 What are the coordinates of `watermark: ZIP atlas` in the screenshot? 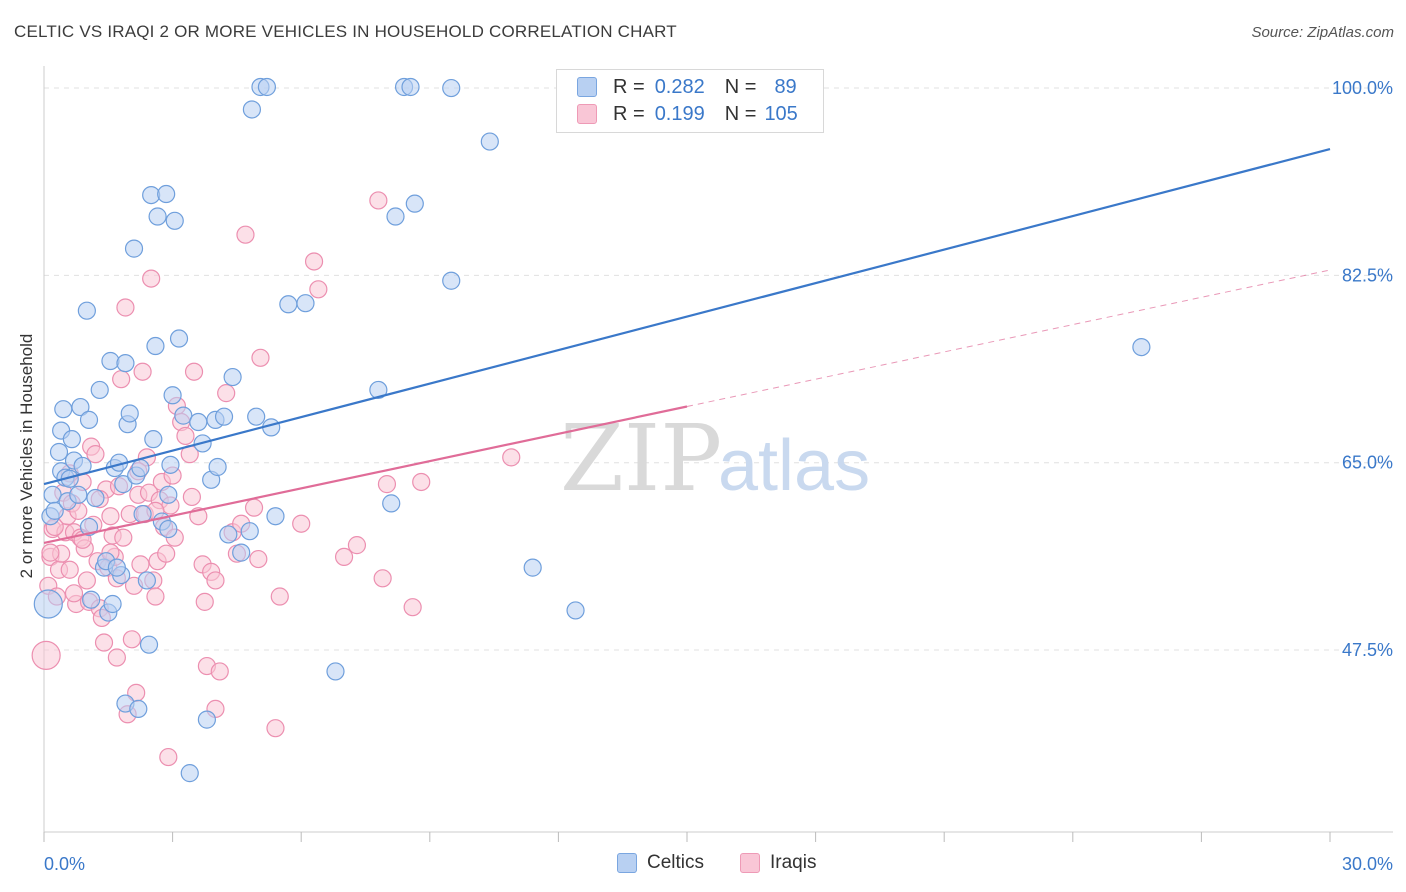 It's located at (715, 458).